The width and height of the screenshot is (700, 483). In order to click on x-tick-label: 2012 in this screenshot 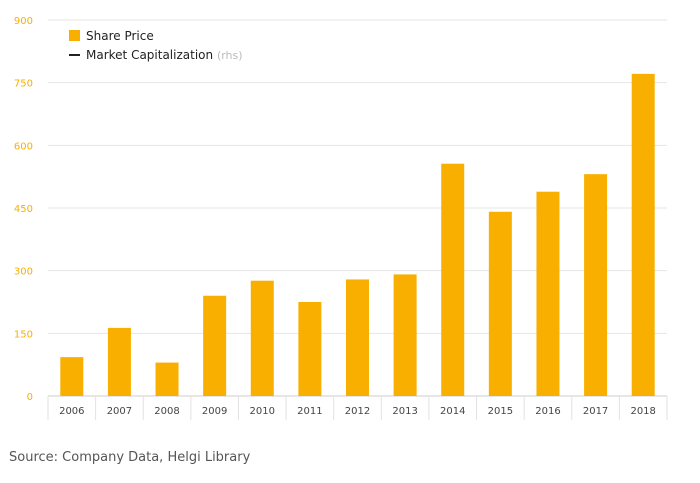, I will do `click(357, 411)`.